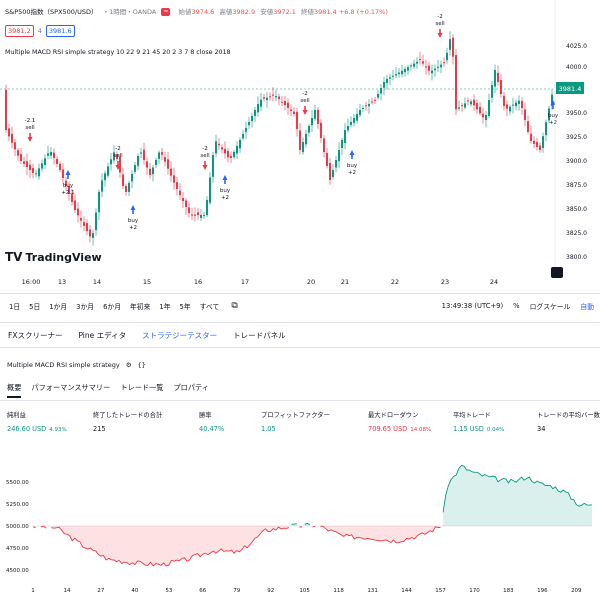 This screenshot has width=600, height=600. I want to click on metric-label: 平均トレード, so click(472, 415).